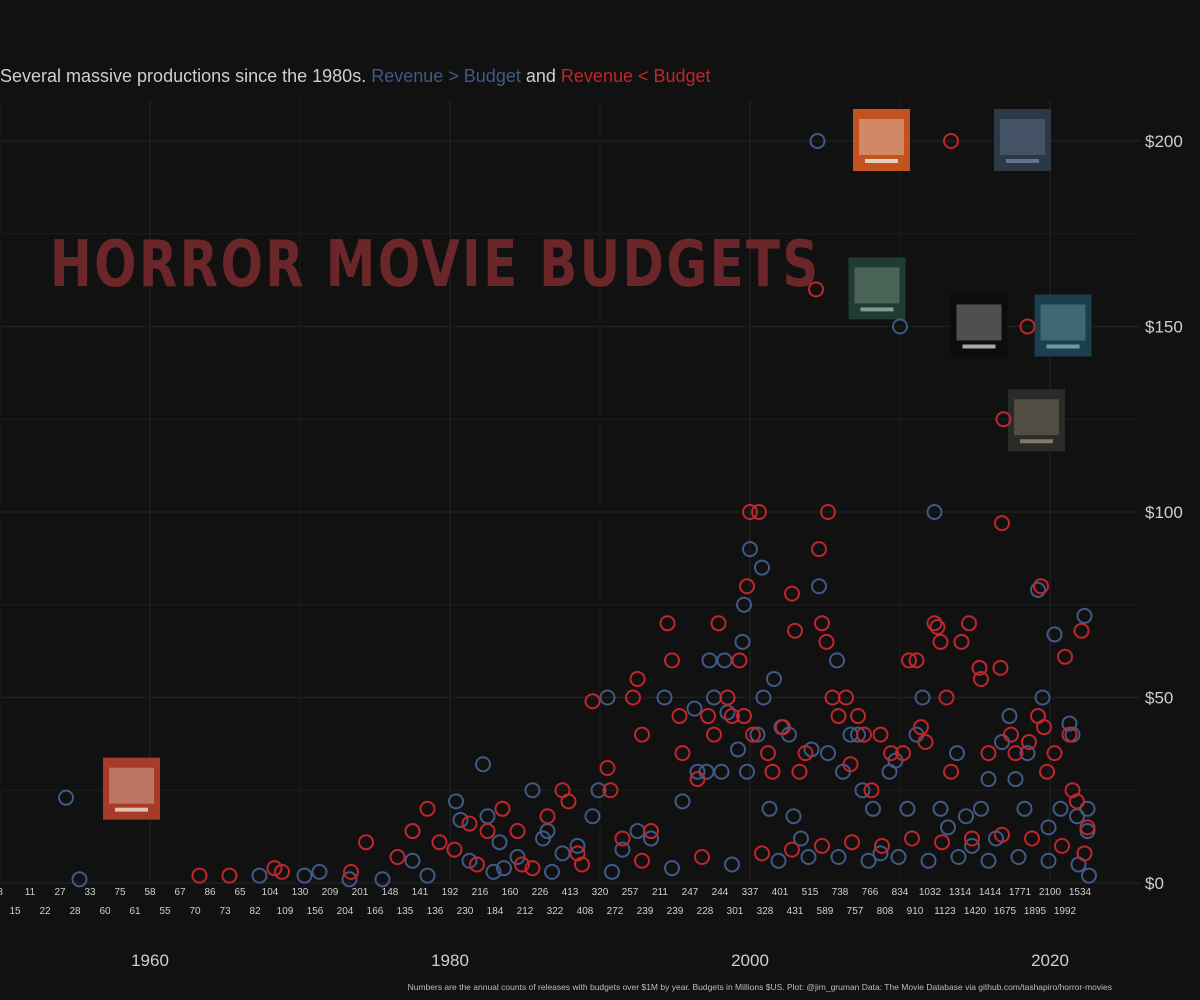  What do you see at coordinates (446, 76) in the screenshot?
I see `subtitle-positive-legend: Revenue > Budget` at bounding box center [446, 76].